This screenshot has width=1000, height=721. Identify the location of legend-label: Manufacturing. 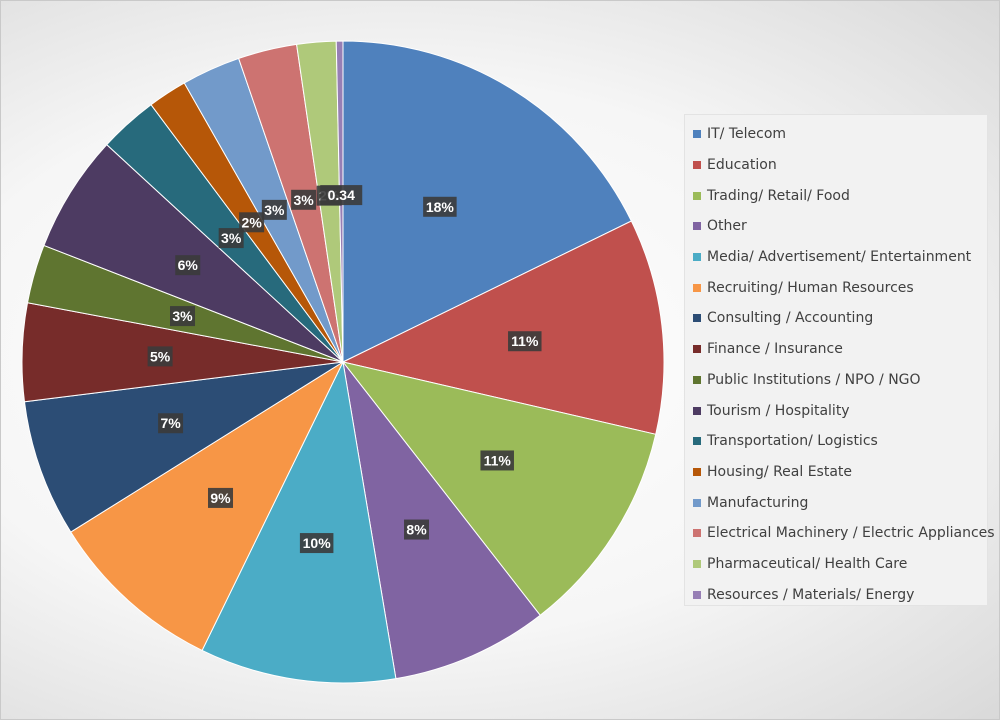
(758, 502).